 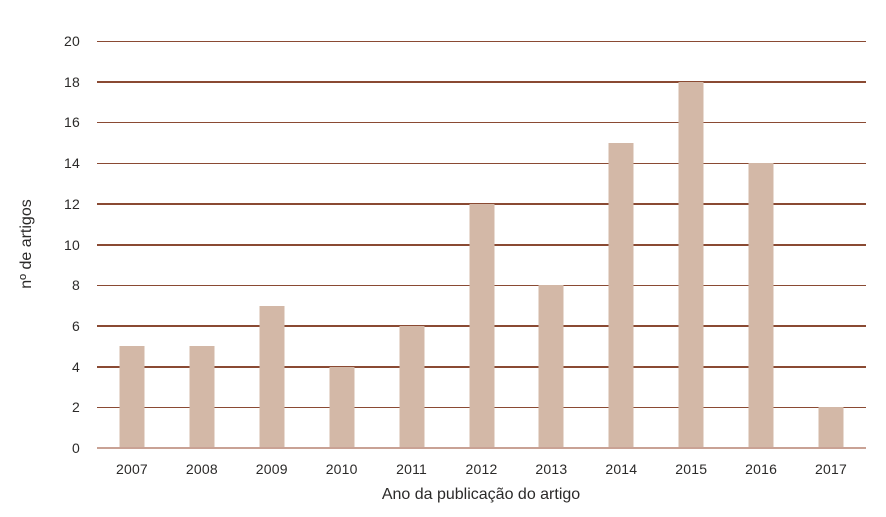 What do you see at coordinates (481, 325) in the screenshot?
I see `bar-2012` at bounding box center [481, 325].